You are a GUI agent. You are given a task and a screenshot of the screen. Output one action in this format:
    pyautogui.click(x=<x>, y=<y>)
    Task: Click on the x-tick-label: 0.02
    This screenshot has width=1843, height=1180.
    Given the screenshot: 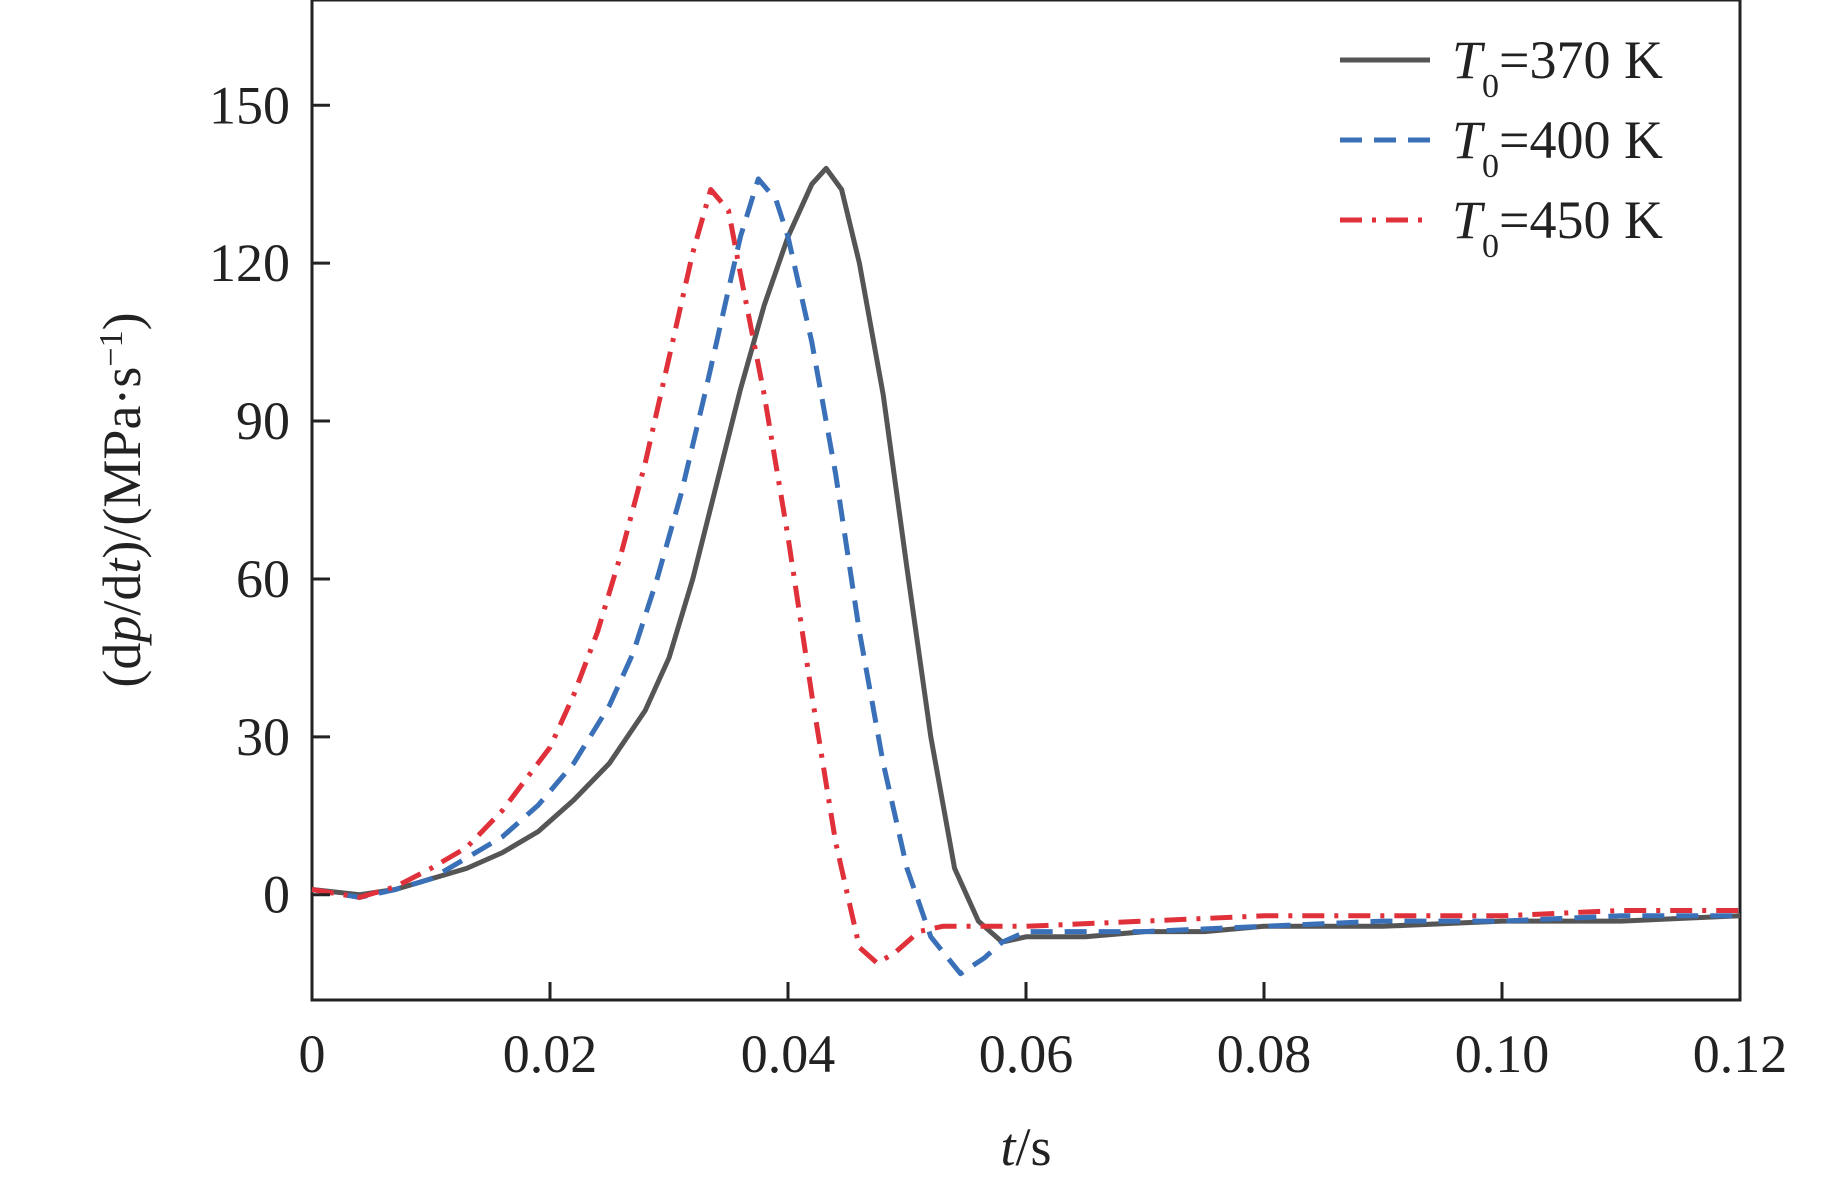 What is the action you would take?
    pyautogui.click(x=550, y=1054)
    